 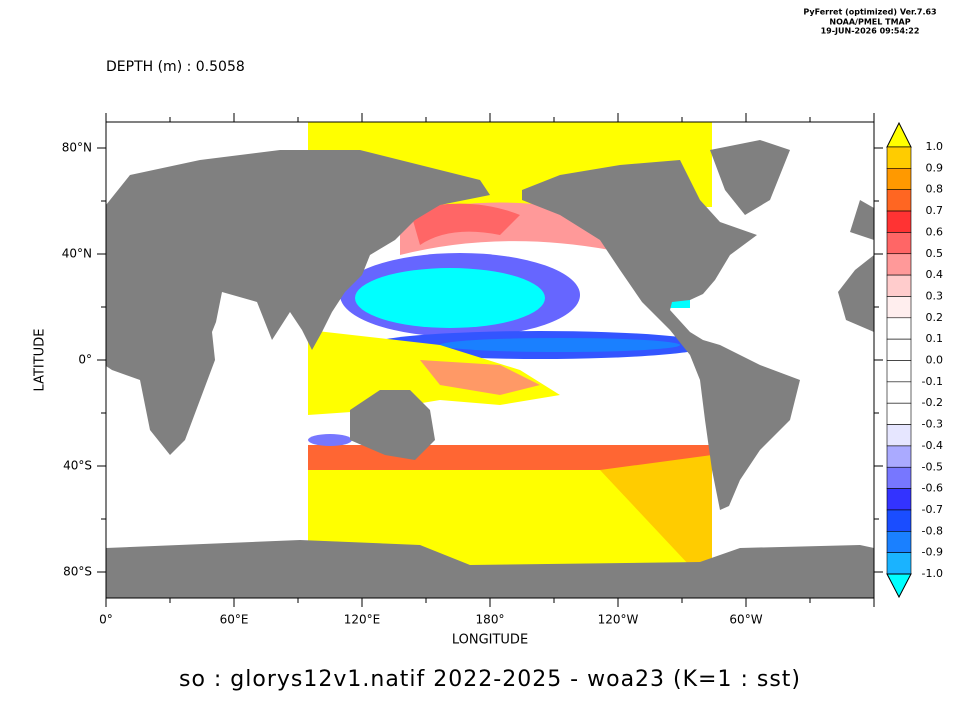 What do you see at coordinates (935, 167) in the screenshot?
I see `colorbar-label: 0.9` at bounding box center [935, 167].